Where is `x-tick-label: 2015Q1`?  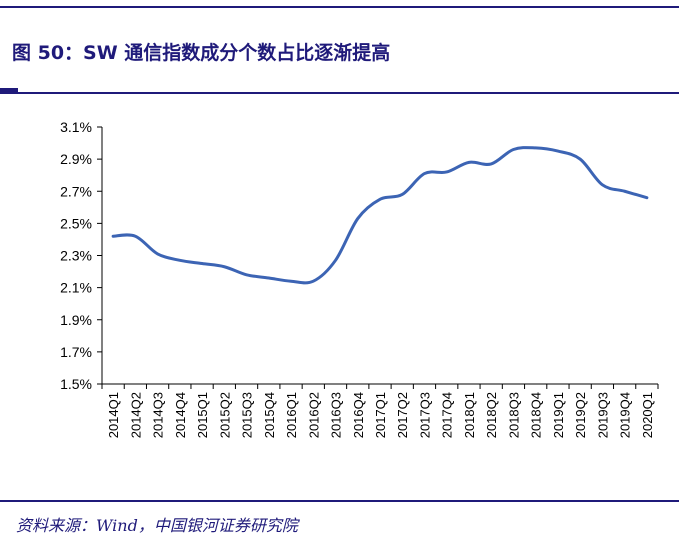
x-tick-label: 2015Q1 is located at coordinates (202, 415).